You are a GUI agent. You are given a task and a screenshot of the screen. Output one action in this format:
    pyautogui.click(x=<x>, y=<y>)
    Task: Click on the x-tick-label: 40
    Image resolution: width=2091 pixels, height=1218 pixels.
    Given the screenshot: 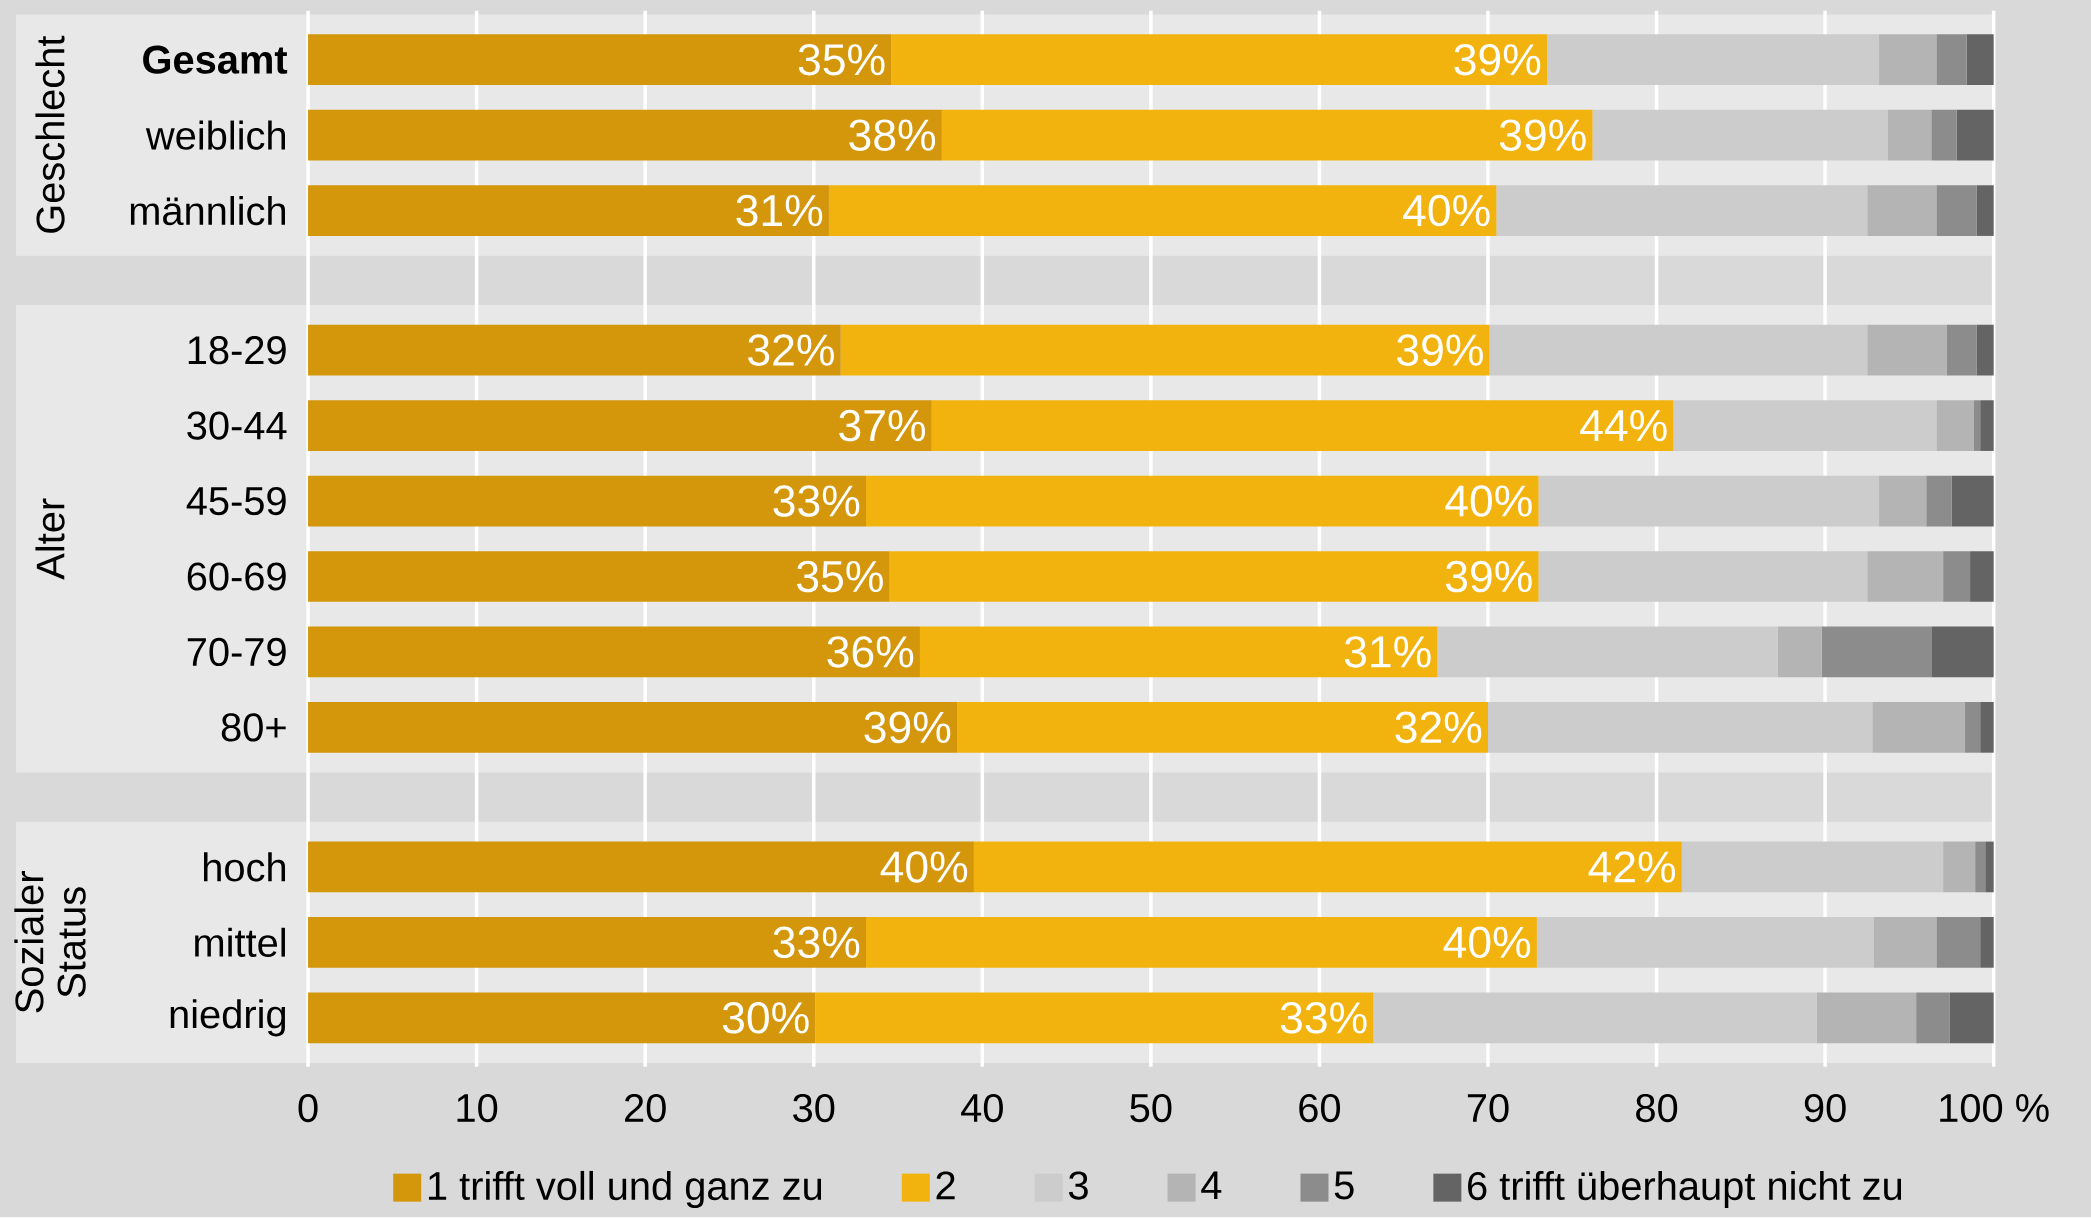 What is the action you would take?
    pyautogui.click(x=982, y=1108)
    